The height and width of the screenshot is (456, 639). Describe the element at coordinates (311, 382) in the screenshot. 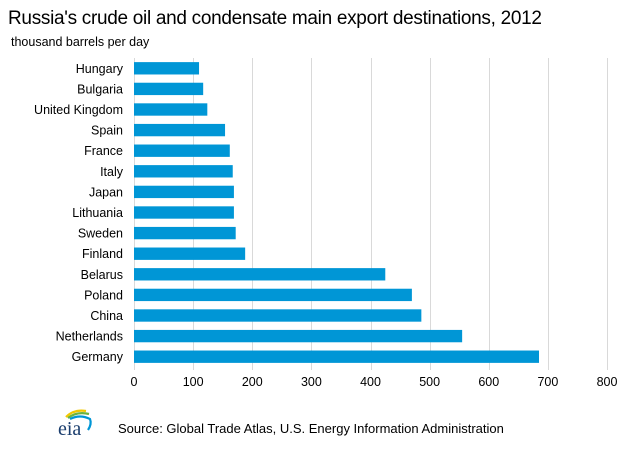

I see `x-tick-label: 300` at that location.